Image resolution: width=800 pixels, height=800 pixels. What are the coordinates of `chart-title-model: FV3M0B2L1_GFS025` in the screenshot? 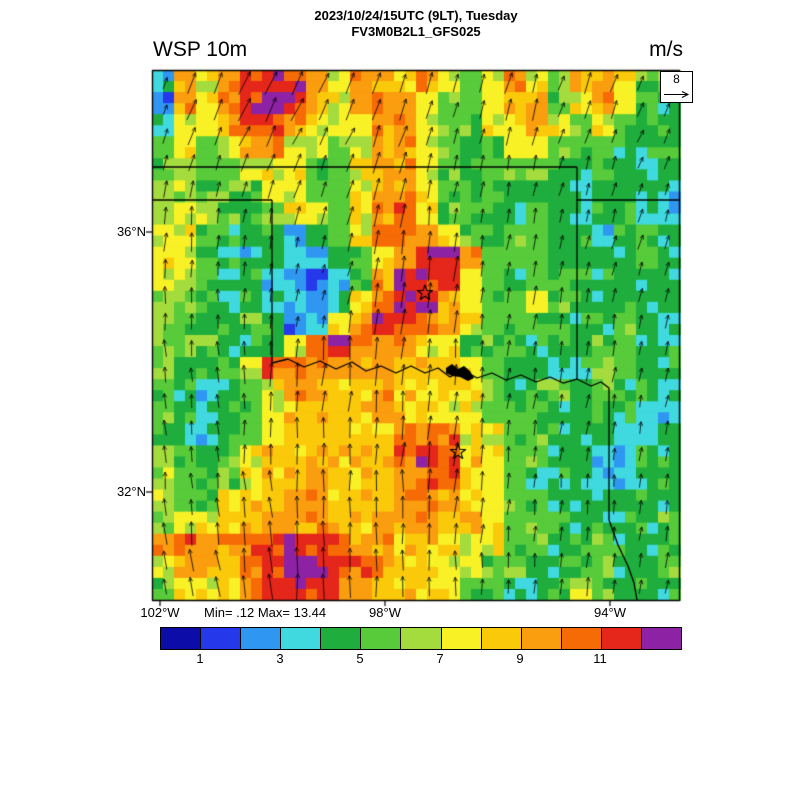 It's located at (416, 31).